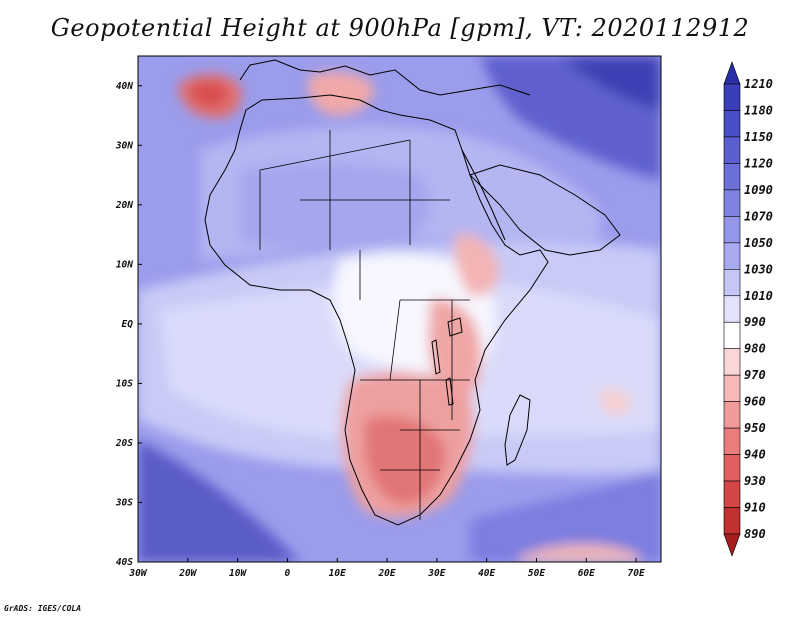 The image size is (800, 618). Describe the element at coordinates (755, 481) in the screenshot. I see `colorbar-label: 930` at that location.